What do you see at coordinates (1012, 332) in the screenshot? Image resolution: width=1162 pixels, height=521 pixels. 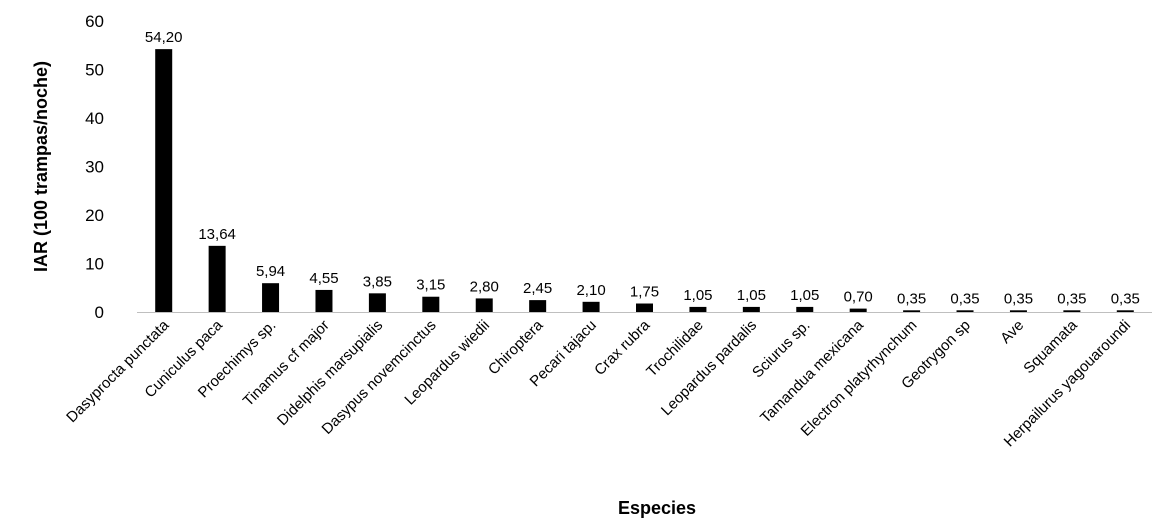 I see `category-label: Ave` at bounding box center [1012, 332].